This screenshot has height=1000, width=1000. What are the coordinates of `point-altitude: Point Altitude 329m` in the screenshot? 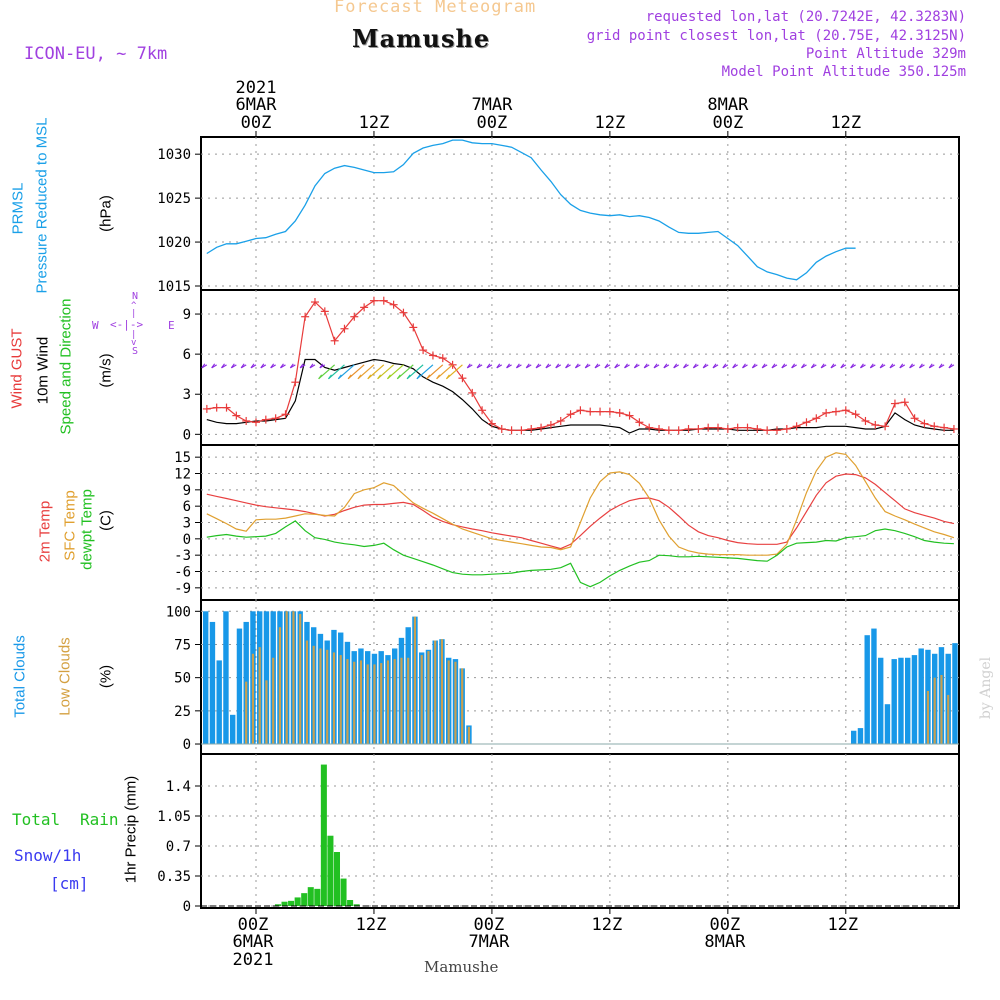 It's located at (885, 54).